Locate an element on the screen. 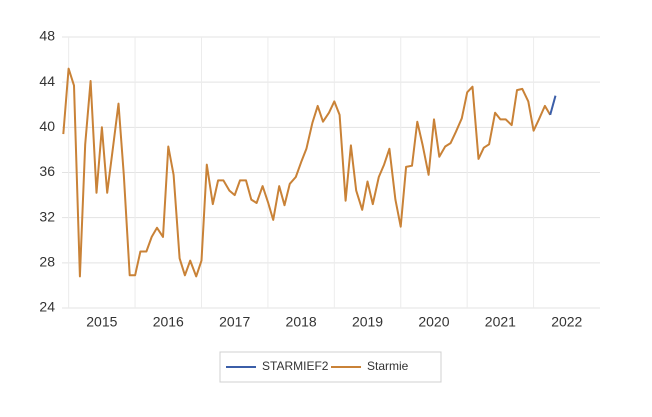  y-tick-label: 24 is located at coordinates (47, 307).